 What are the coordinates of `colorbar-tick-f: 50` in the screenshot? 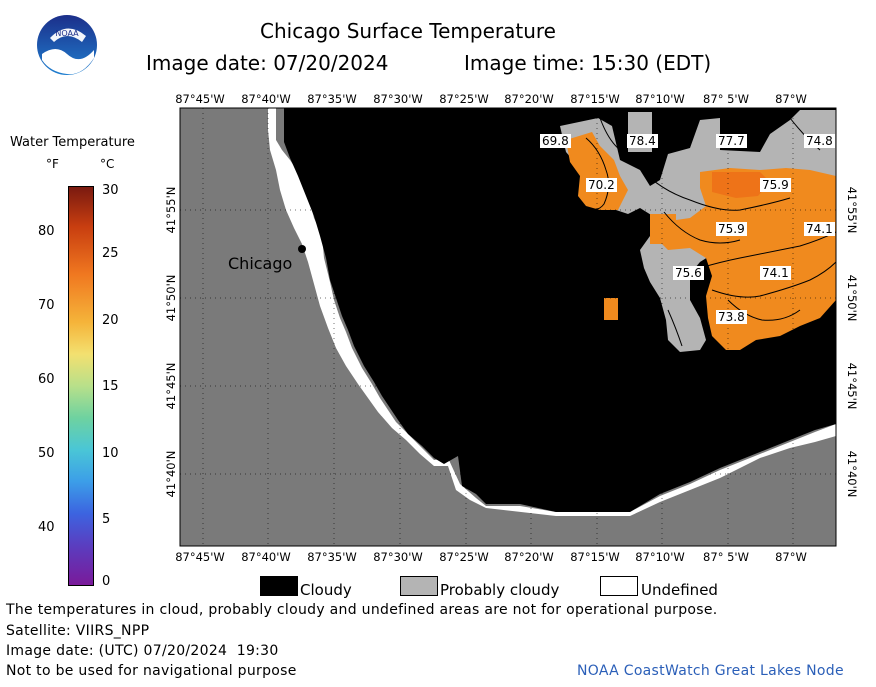 It's located at (46, 453).